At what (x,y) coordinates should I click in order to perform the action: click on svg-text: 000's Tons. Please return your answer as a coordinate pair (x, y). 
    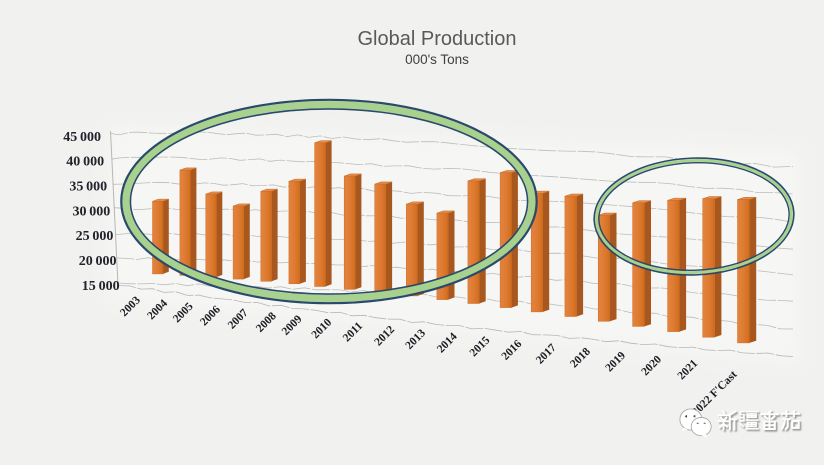
    Looking at the image, I should click on (437, 59).